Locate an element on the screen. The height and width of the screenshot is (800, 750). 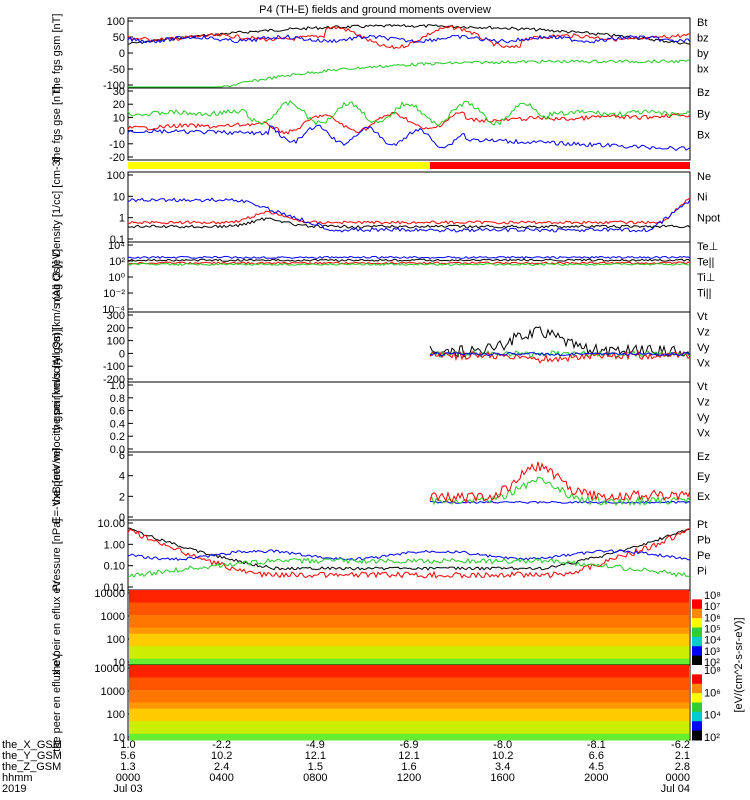
series-line-Ni is located at coordinates (409, 223).